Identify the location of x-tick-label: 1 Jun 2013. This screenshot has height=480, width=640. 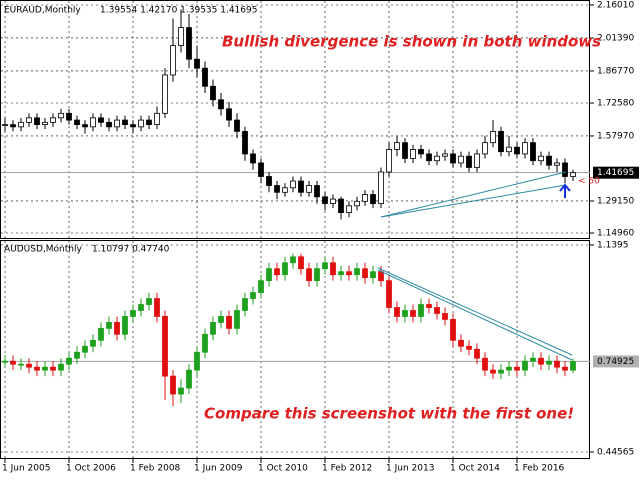
(410, 469).